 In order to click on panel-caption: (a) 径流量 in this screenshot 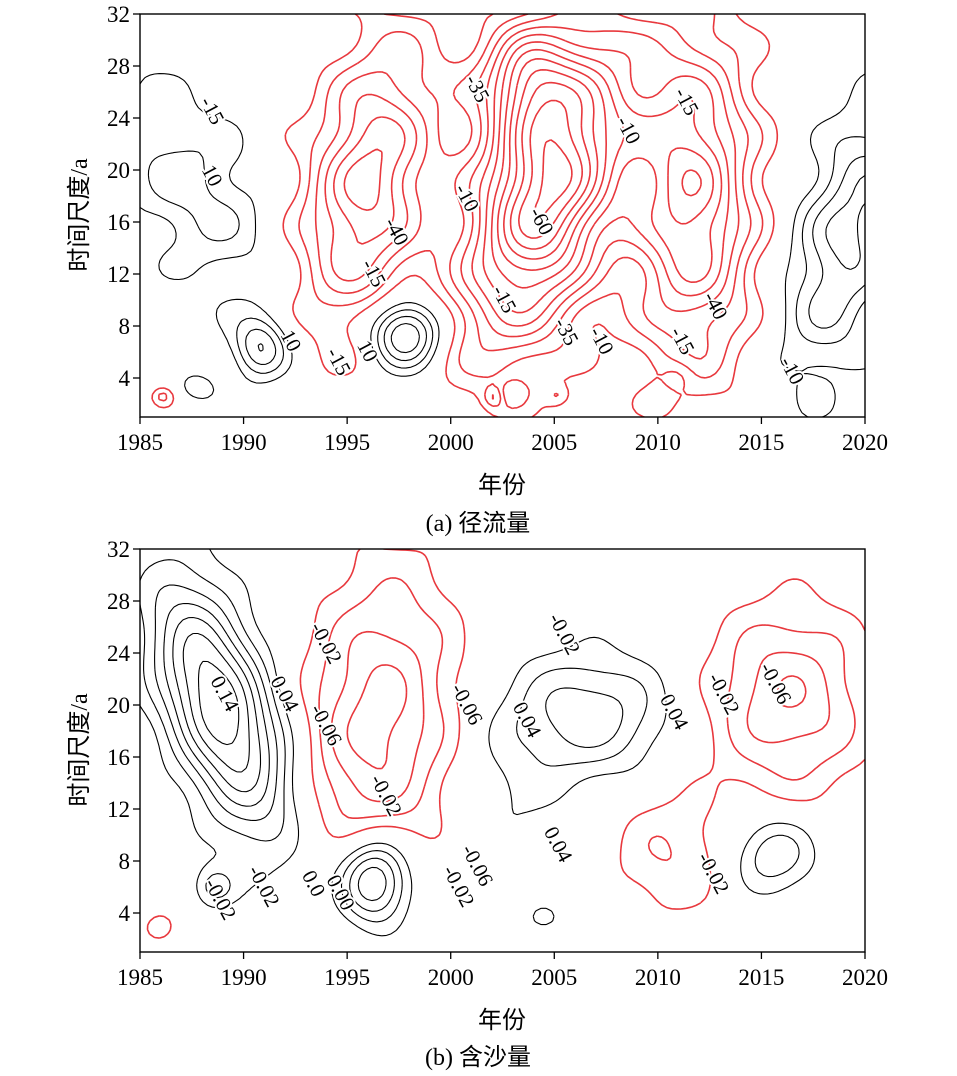, I will do `click(478, 523)`.